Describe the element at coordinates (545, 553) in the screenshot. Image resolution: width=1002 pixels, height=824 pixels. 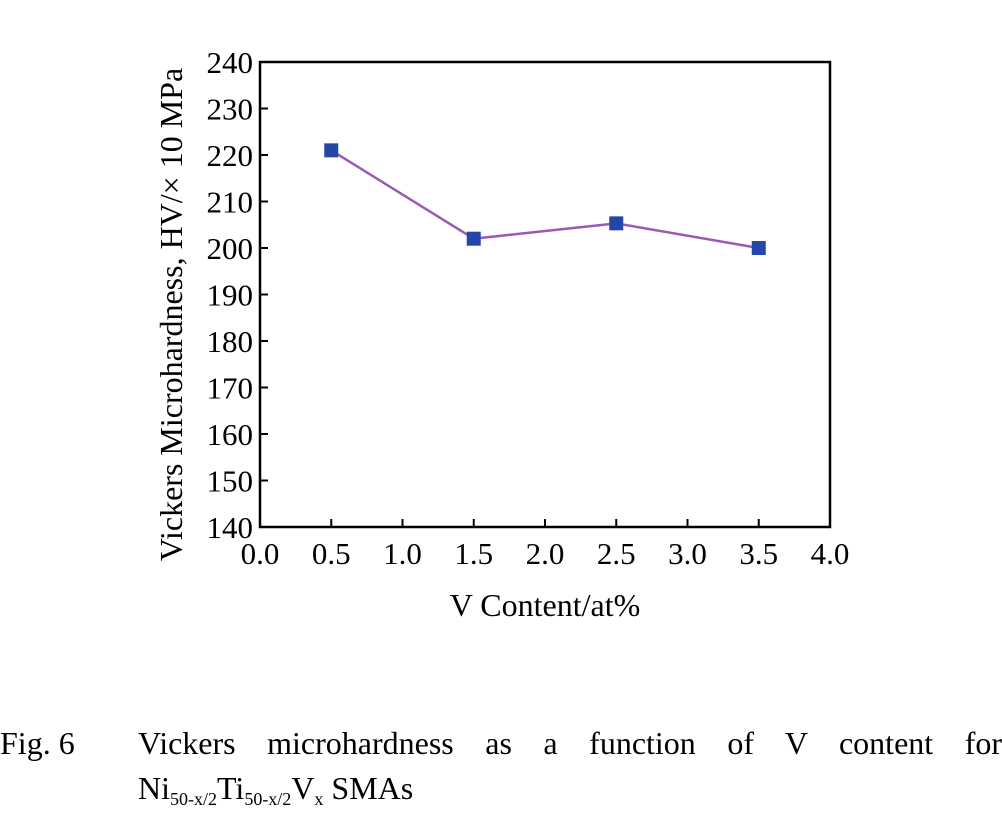
I see `x-tick-label: 2.0` at that location.